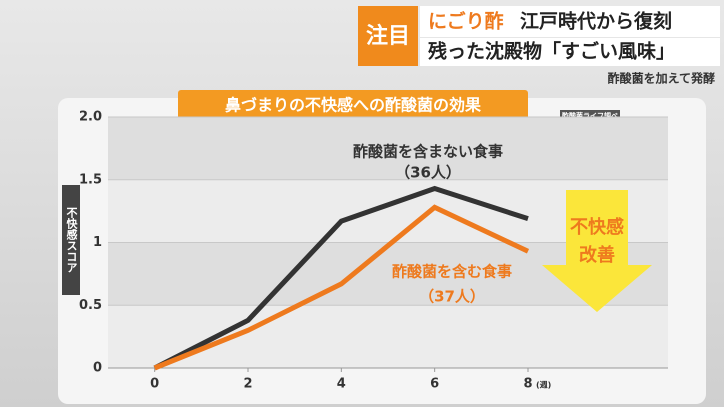 The image size is (724, 407). I want to click on x-tick-label: 0, so click(154, 384).